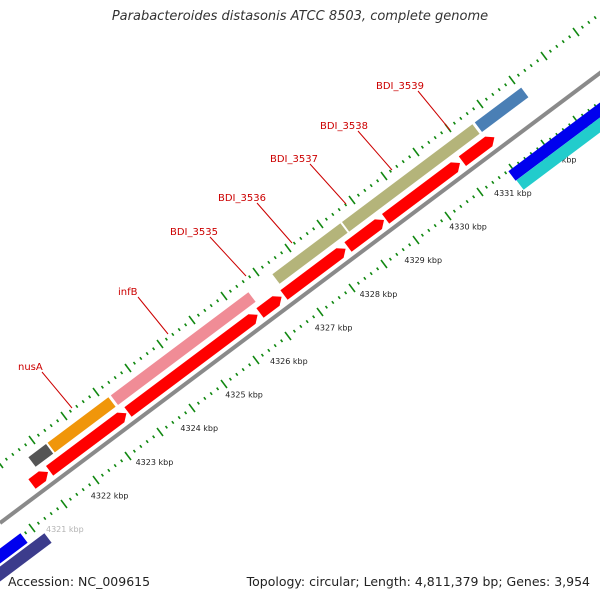 The image size is (600, 600). Describe the element at coordinates (199, 428) in the screenshot. I see `scale-tick-label: 4324 kbp` at that location.